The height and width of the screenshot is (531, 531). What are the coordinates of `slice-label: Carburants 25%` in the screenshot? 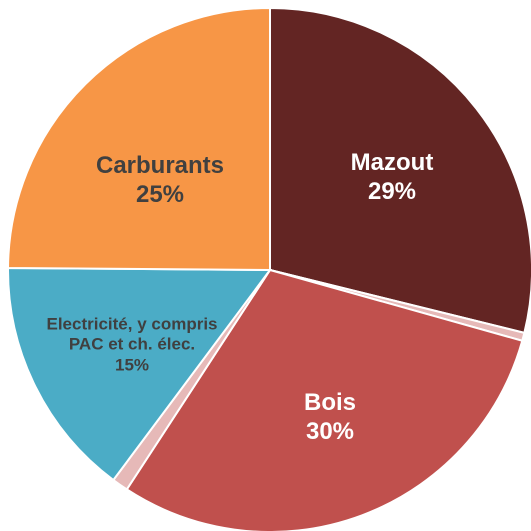 It's located at (160, 181).